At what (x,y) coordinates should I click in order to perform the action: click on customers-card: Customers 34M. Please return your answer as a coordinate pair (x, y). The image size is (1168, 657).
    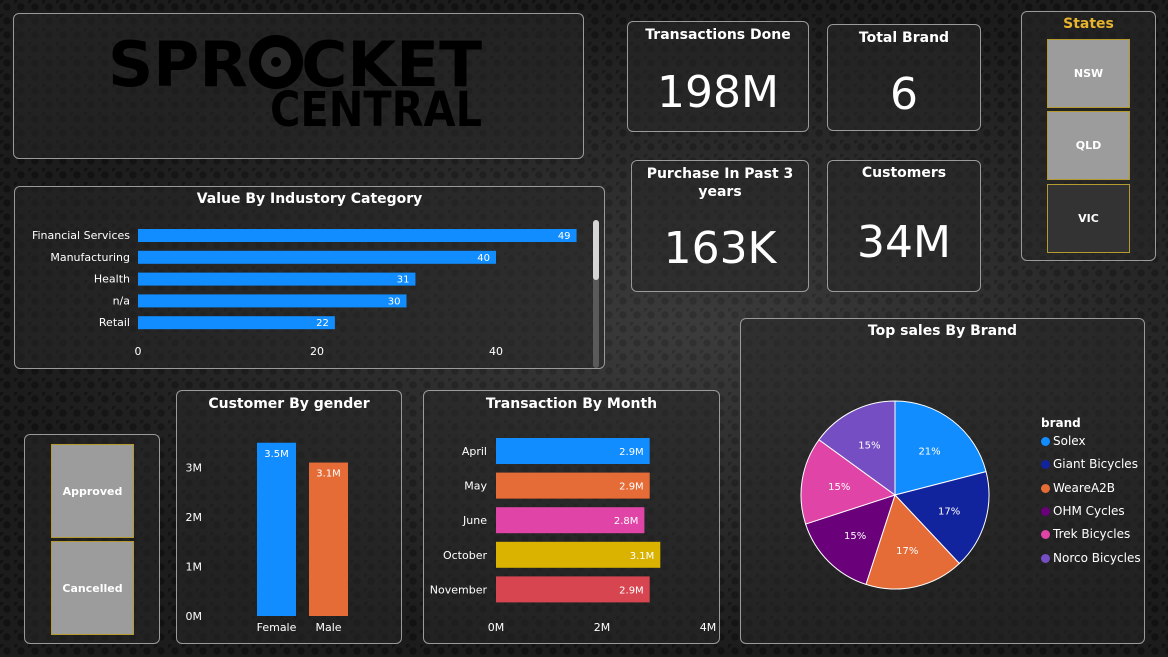
    Looking at the image, I should click on (904, 226).